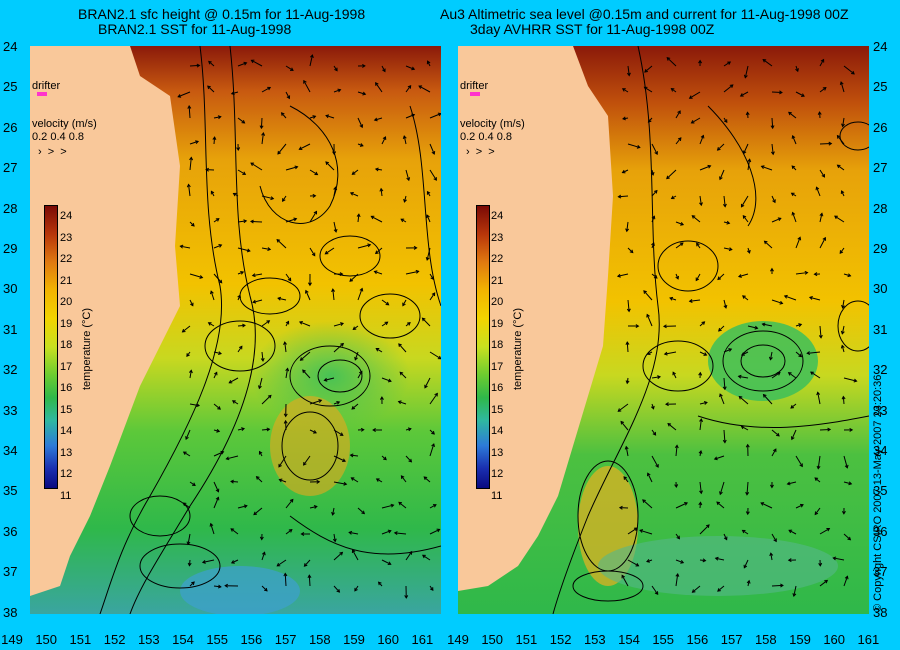 This screenshot has width=900, height=650. I want to click on colorbar-left, so click(51, 347).